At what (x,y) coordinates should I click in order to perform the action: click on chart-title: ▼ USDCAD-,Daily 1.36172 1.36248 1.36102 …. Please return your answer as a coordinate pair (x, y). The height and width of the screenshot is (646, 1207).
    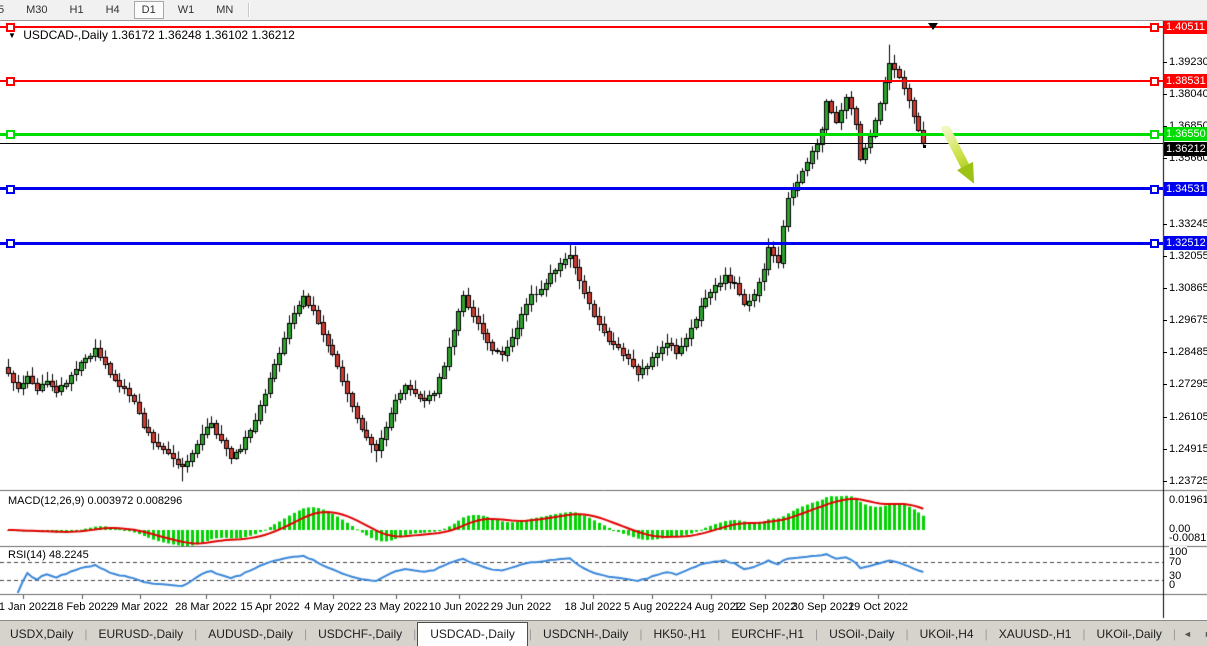
    Looking at the image, I should click on (151, 35).